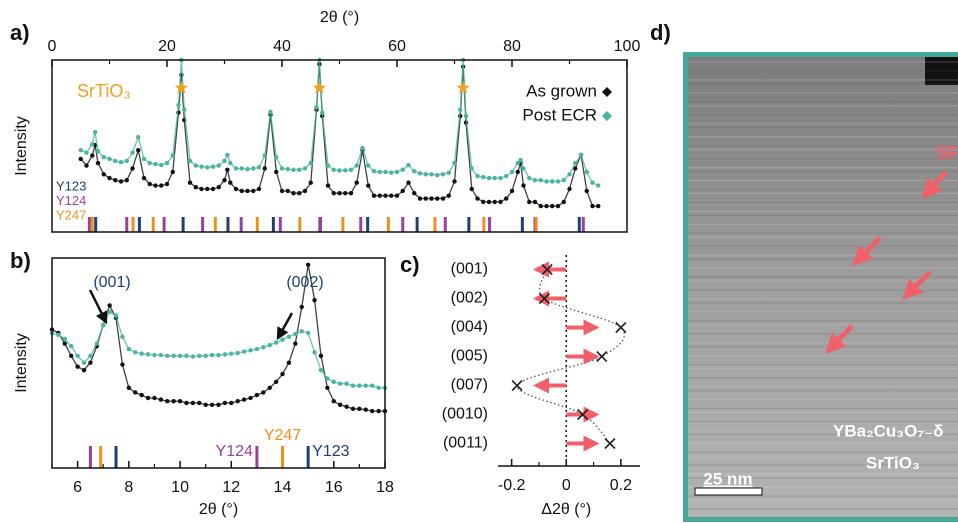 This screenshot has width=958, height=523. I want to click on series, so click(218, 349).